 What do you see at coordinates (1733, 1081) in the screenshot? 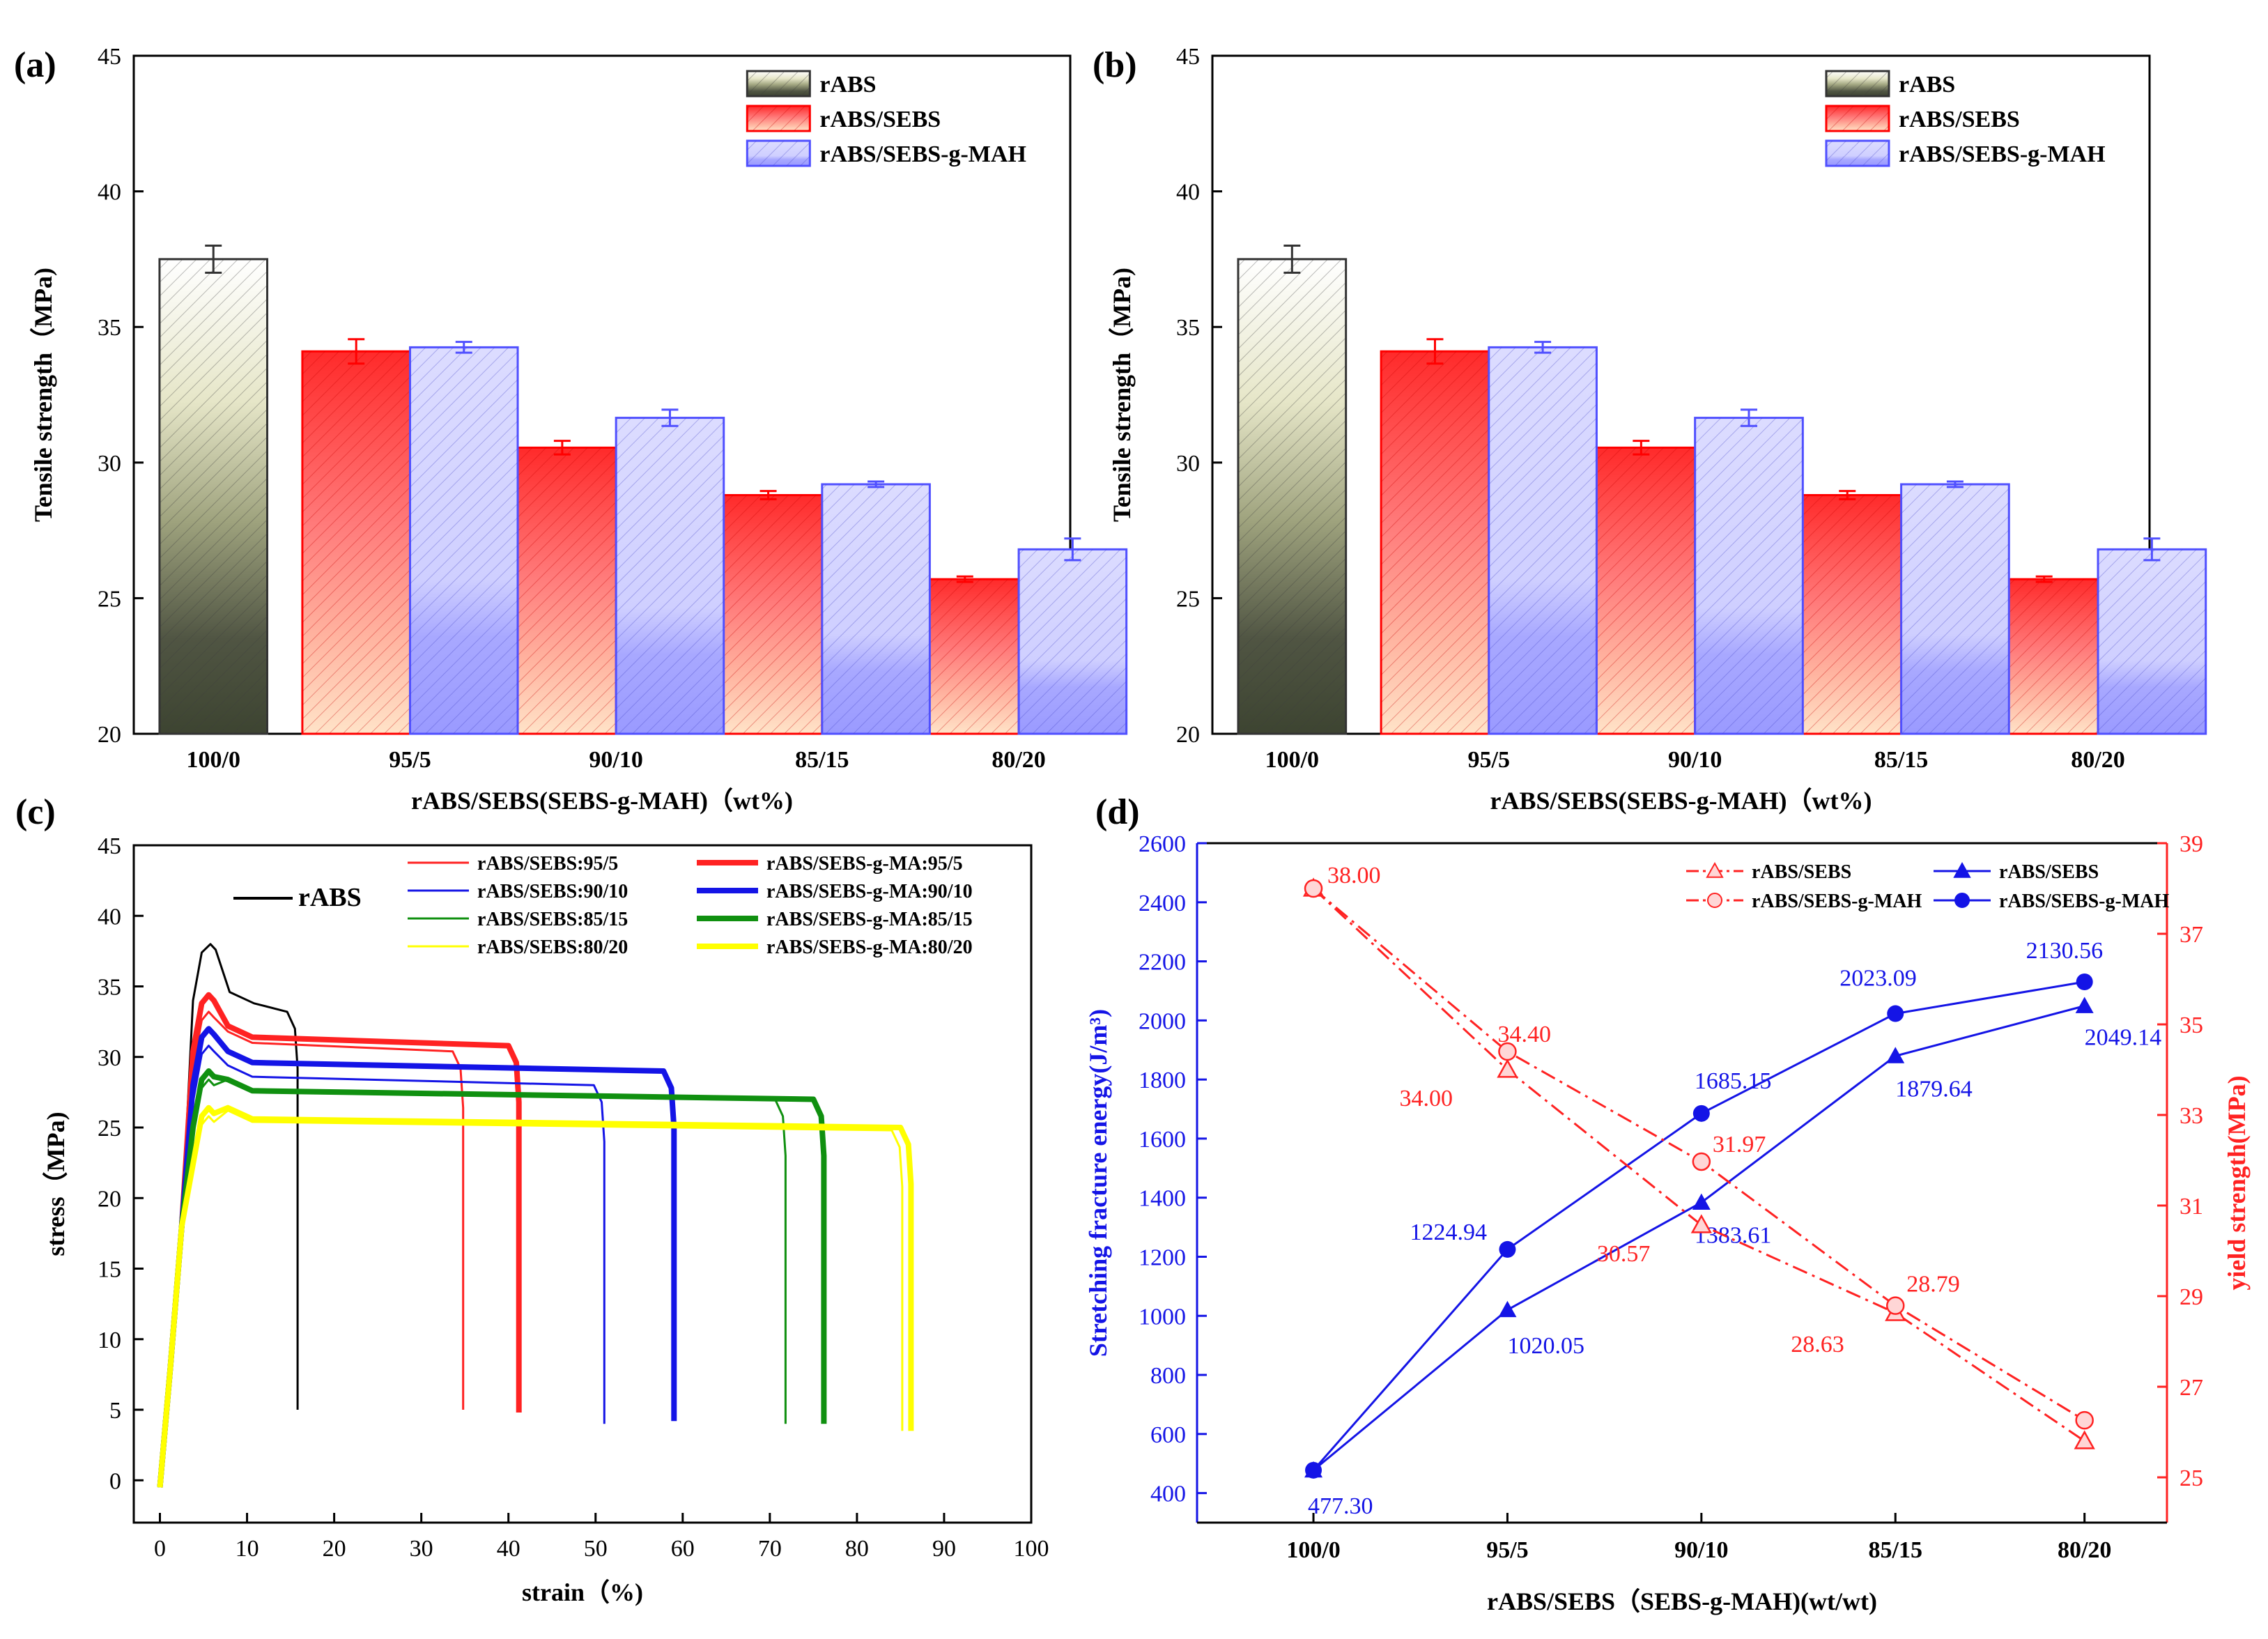
I see `data-label: 1685.15` at bounding box center [1733, 1081].